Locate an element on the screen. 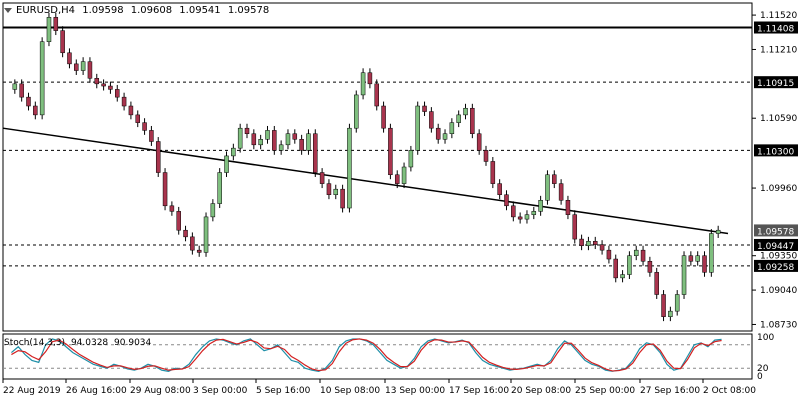 This screenshot has width=800, height=400. stoch-signal-value: 90.9034 is located at coordinates (133, 343).